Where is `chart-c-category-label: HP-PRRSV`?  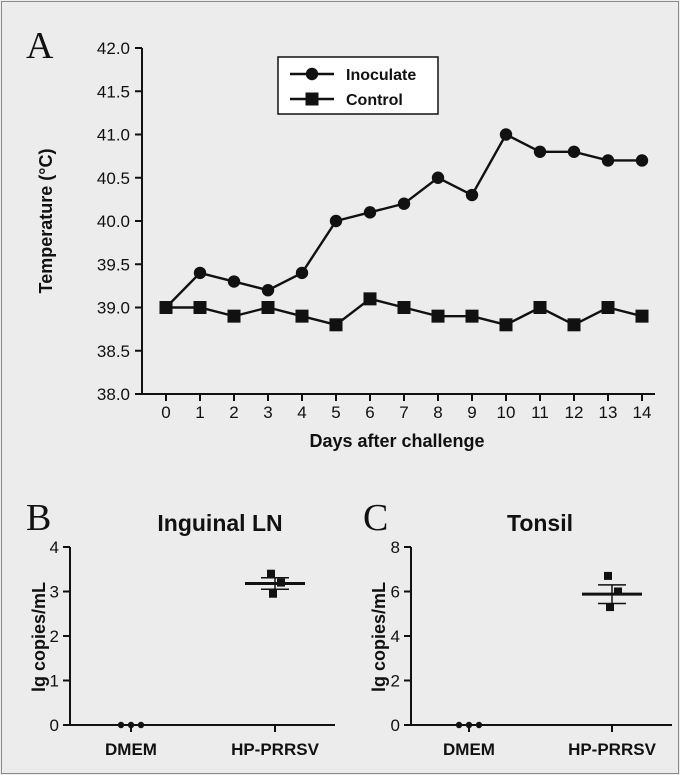
chart-c-category-label: HP-PRRSV is located at coordinates (612, 749).